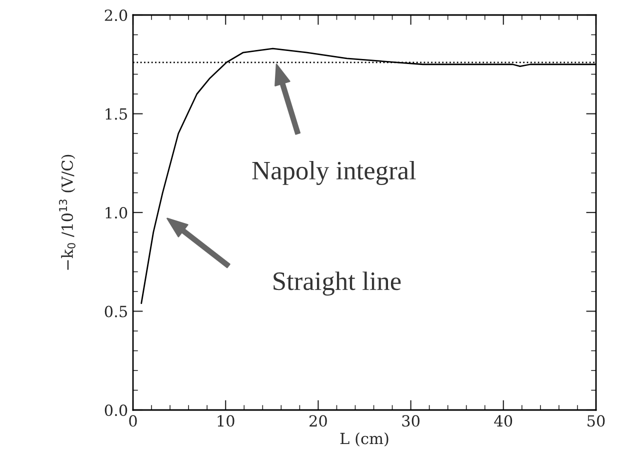  What do you see at coordinates (411, 421) in the screenshot?
I see `x-tick-label: 30` at bounding box center [411, 421].